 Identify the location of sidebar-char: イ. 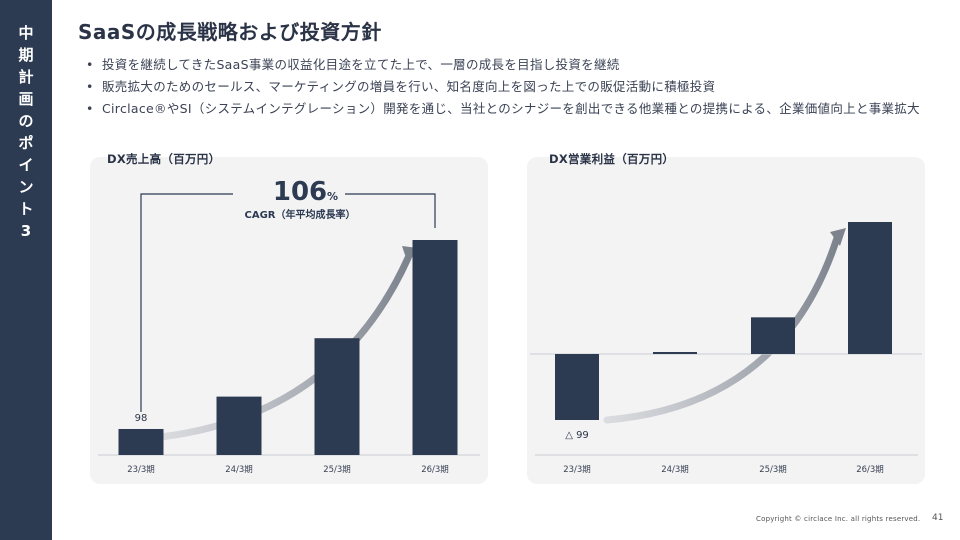
(26, 165).